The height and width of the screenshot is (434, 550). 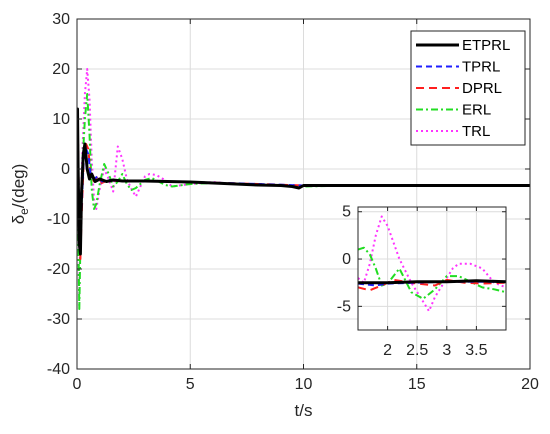 What do you see at coordinates (476, 350) in the screenshot?
I see `inset-x-tick-label: 3.5` at bounding box center [476, 350].